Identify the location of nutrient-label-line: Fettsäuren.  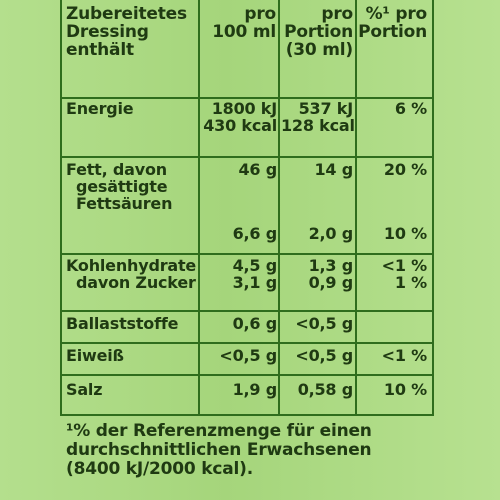
(124, 203).